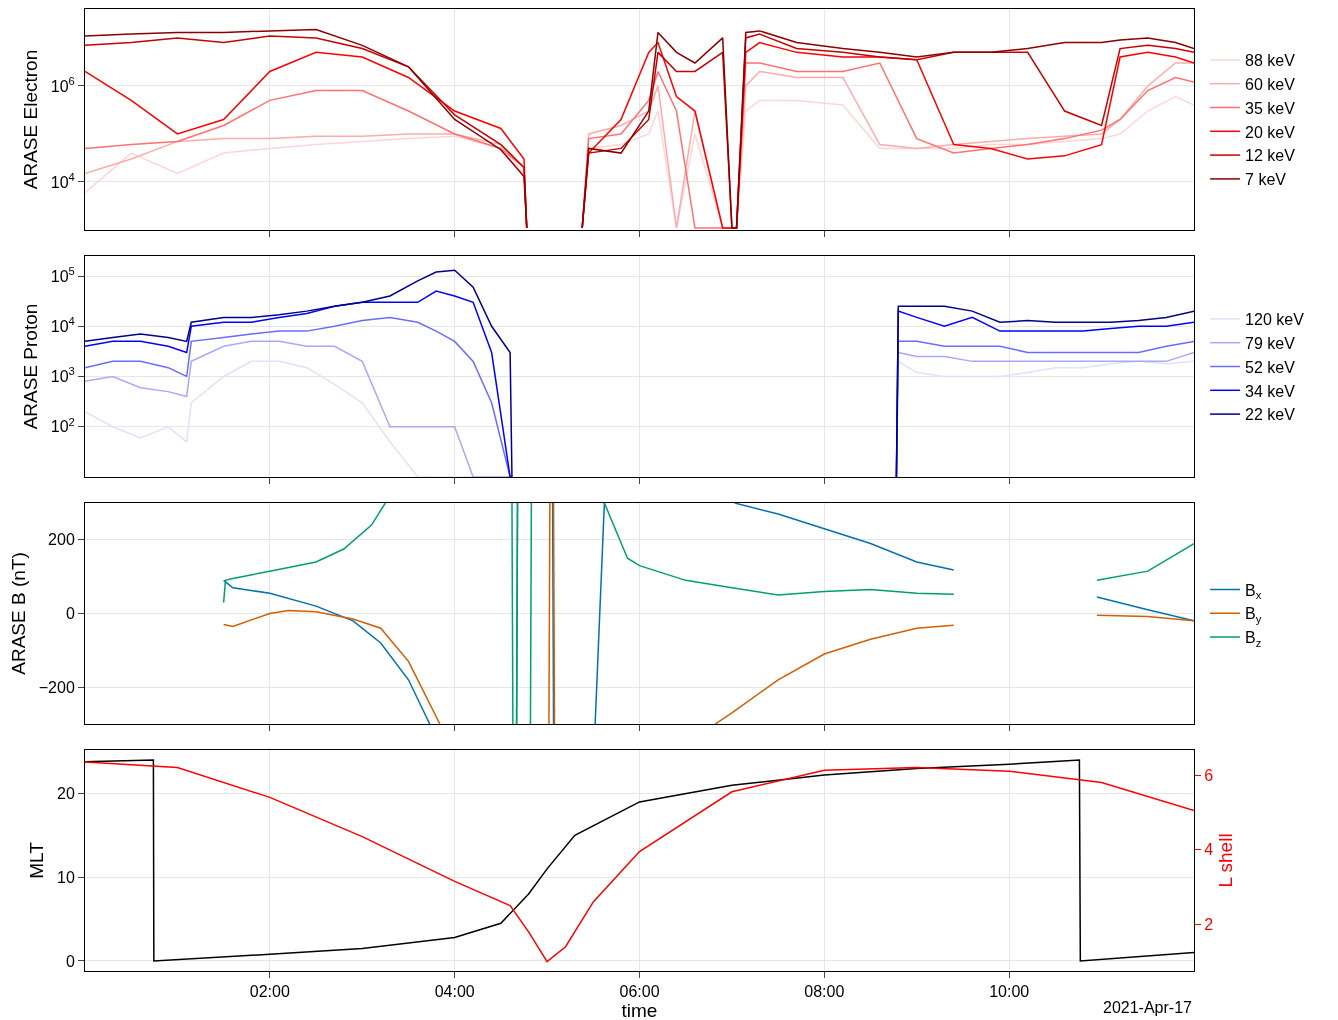  What do you see at coordinates (62, 425) in the screenshot?
I see `y-tick-label: 10$^{2}$` at bounding box center [62, 425].